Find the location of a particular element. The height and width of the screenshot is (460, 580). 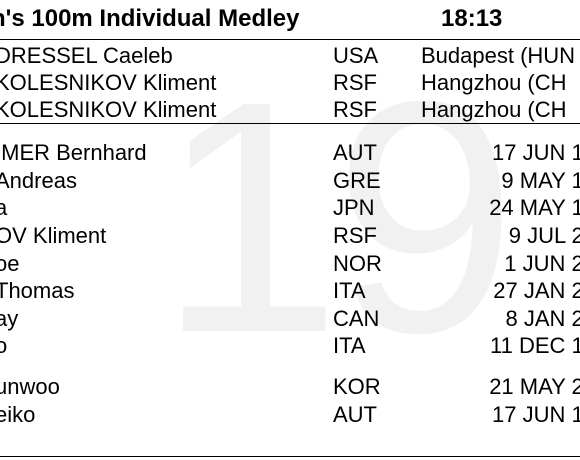

entry-row: OV Kliment RSF 9 JUL 20 is located at coordinates (290, 236).